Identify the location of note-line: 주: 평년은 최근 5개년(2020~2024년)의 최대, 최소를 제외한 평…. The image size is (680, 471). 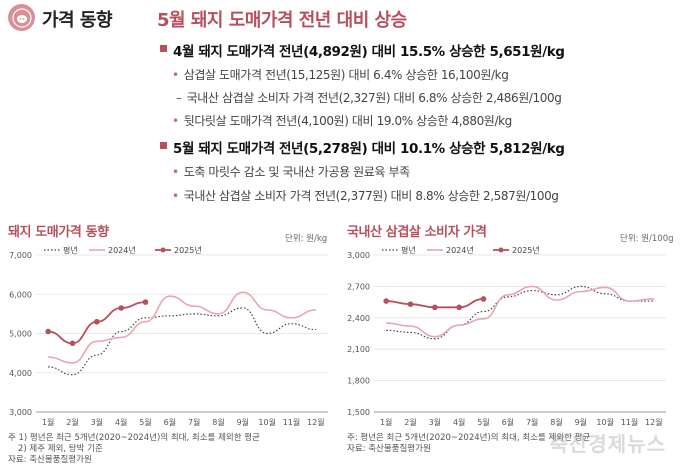
(469, 438).